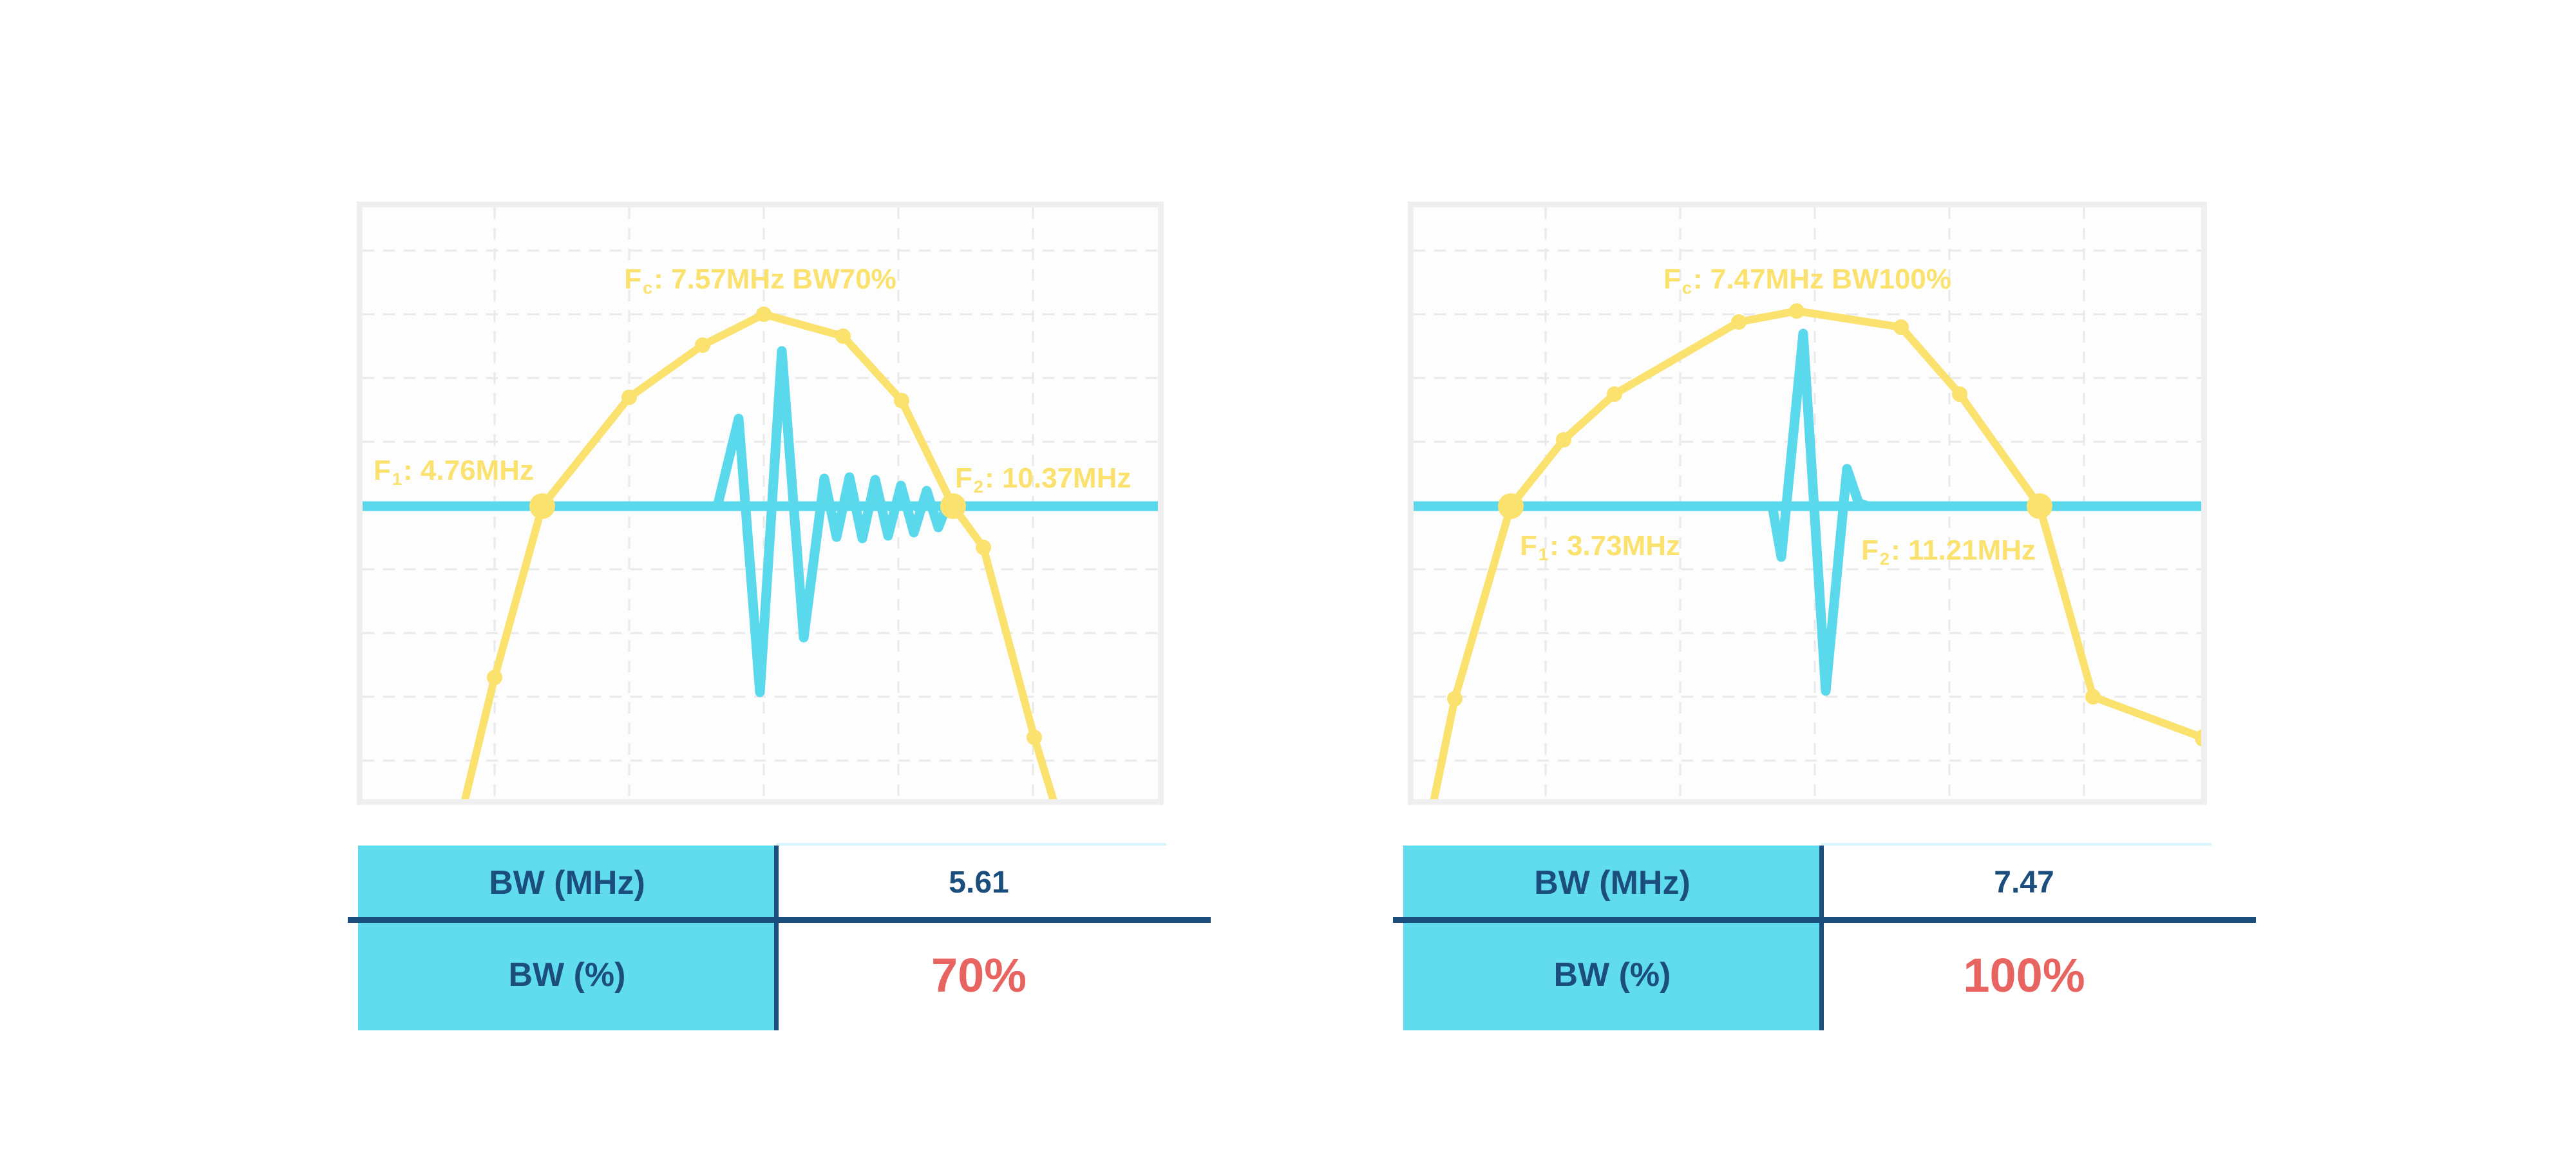 The height and width of the screenshot is (1154, 2576). I want to click on table-row: BW (MHz) 5.61, so click(770, 883).